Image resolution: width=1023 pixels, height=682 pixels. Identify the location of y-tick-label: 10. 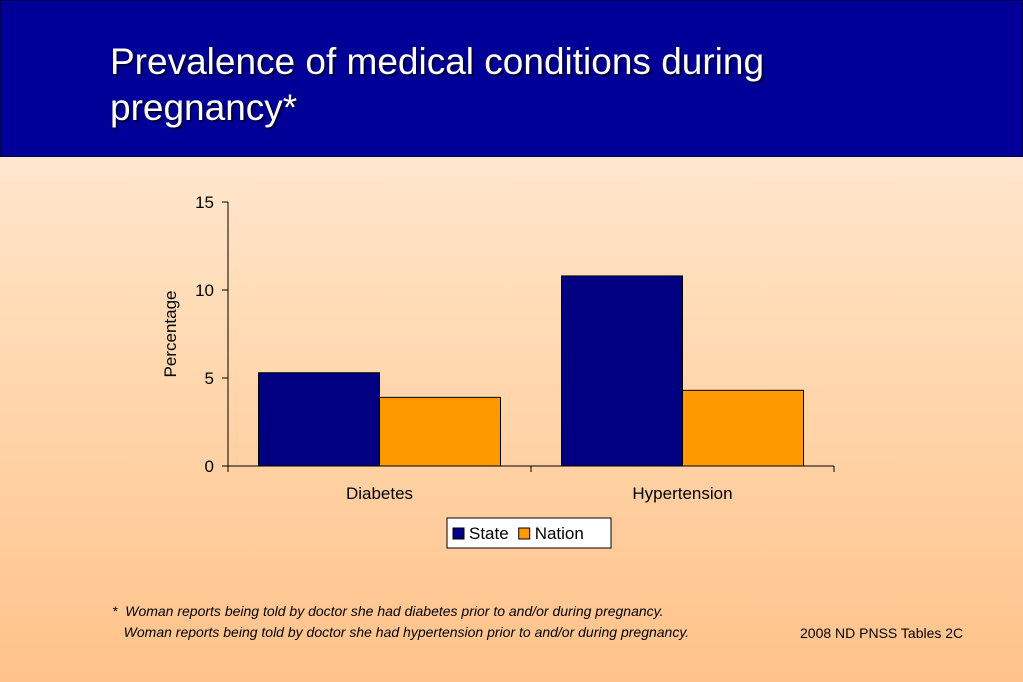
(204, 290).